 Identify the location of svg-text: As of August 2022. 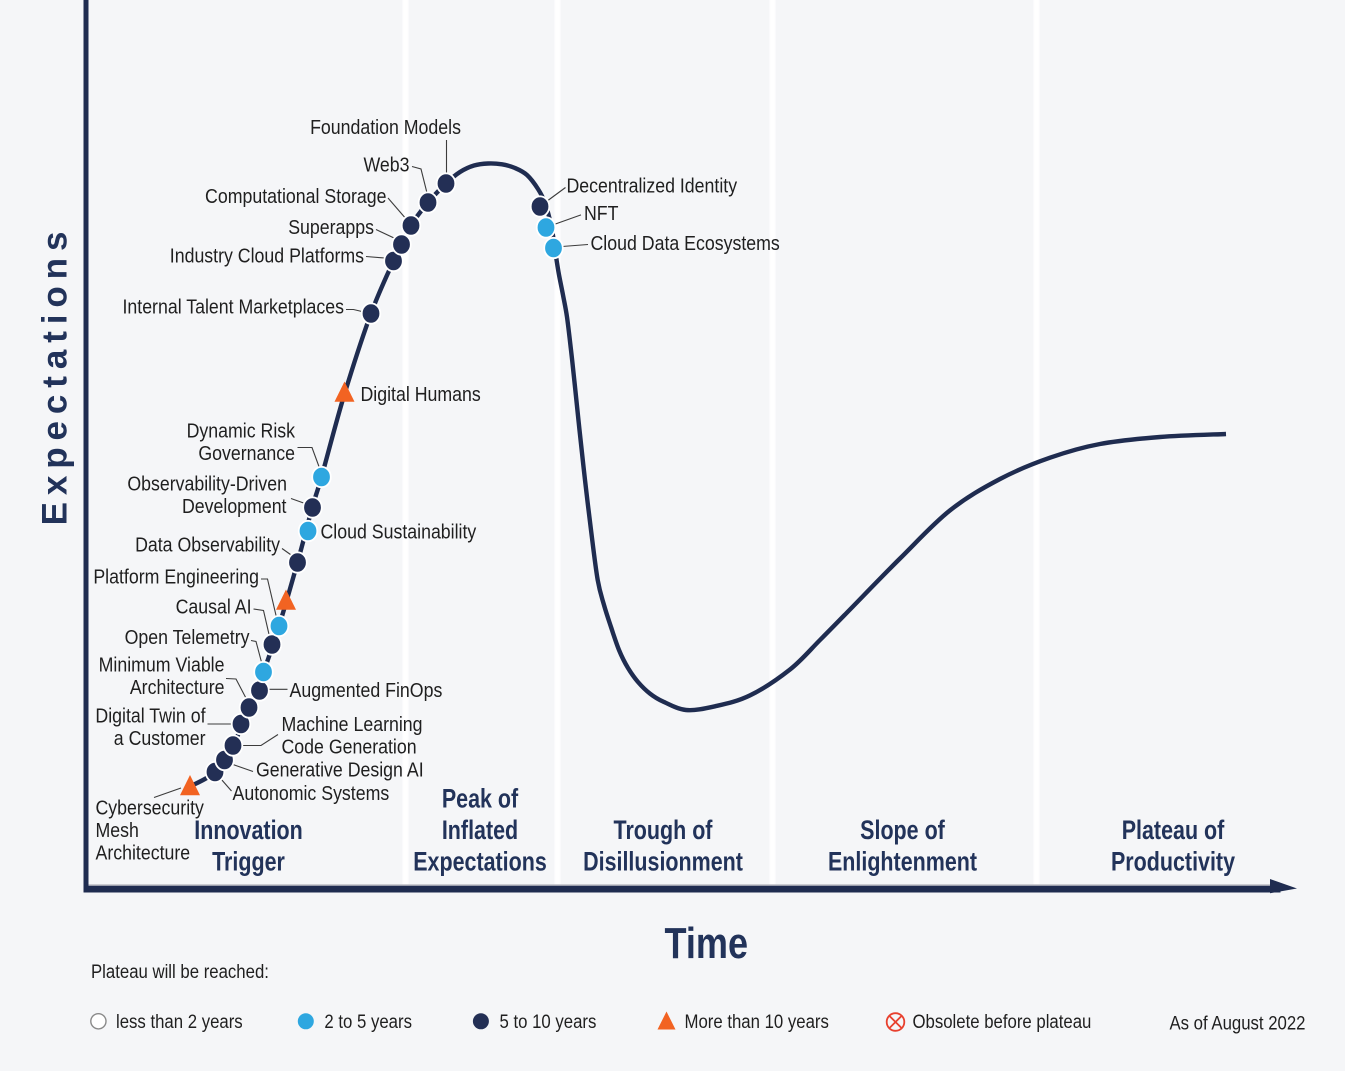
(1237, 1022).